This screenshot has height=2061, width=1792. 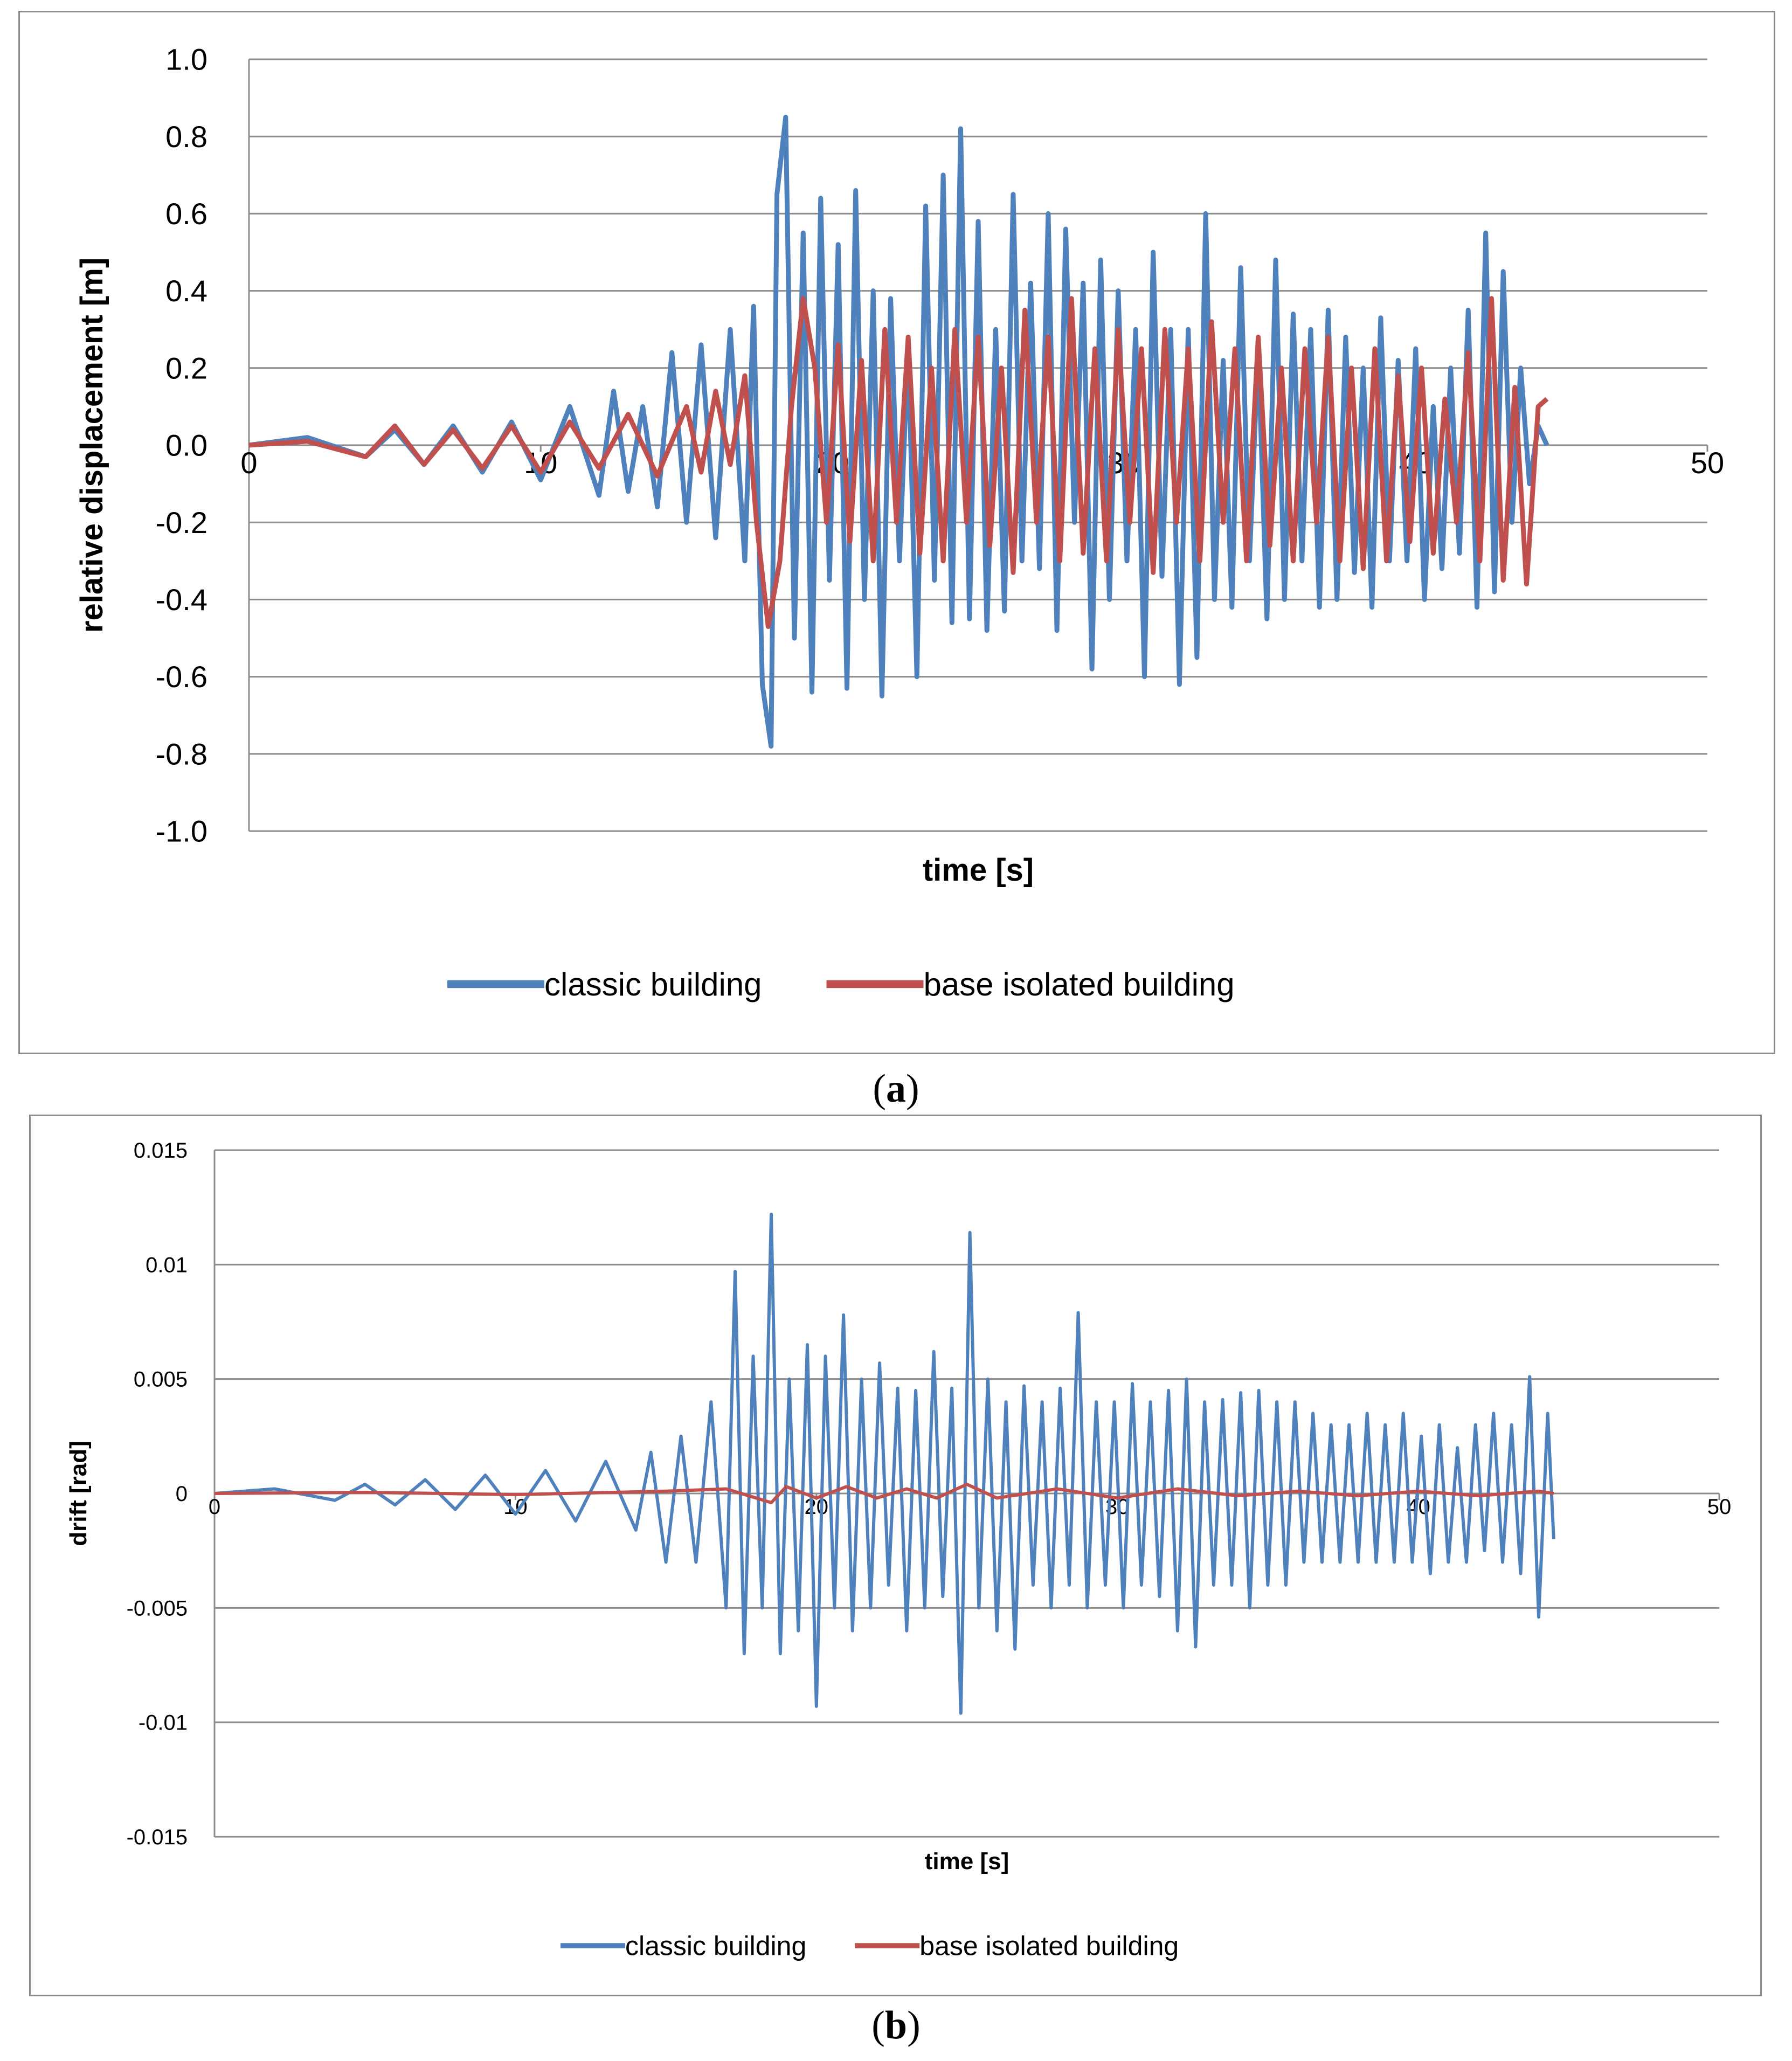 I want to click on chart-a-y-tick-label: 1.0, so click(x=186, y=60).